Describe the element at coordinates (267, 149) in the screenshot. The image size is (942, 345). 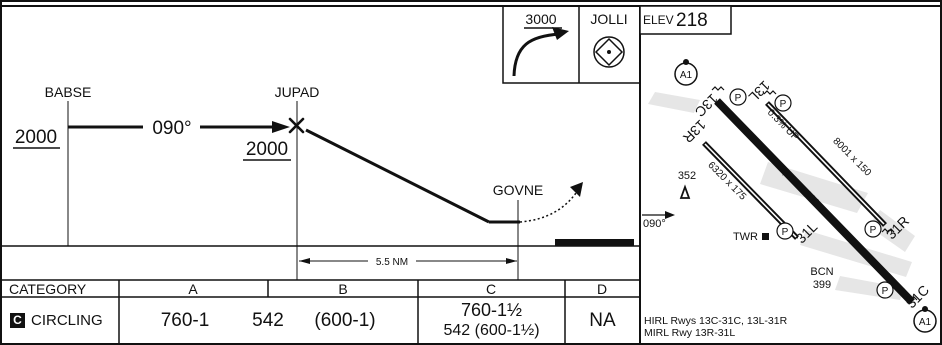
I see `altitude-jupad: 2000` at that location.